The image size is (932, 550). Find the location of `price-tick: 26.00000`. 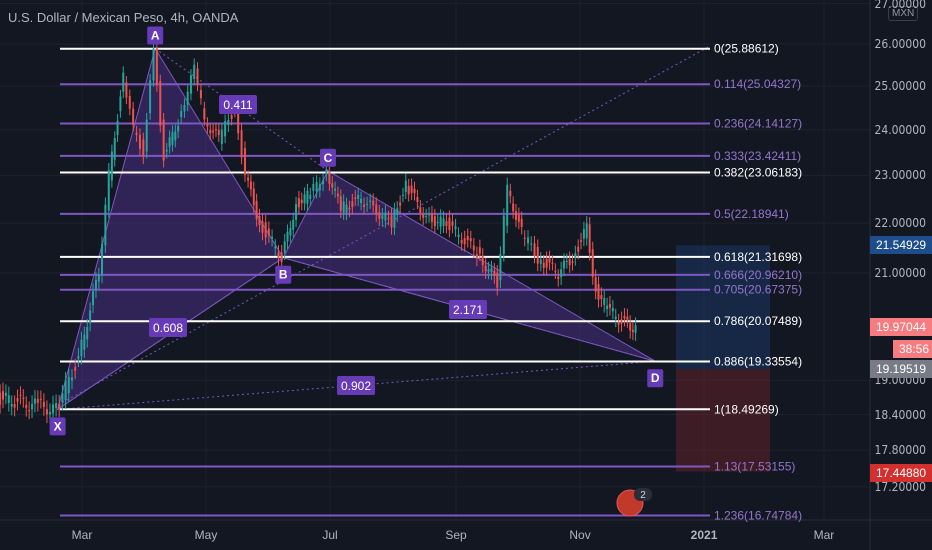

price-tick: 26.00000 is located at coordinates (900, 44).